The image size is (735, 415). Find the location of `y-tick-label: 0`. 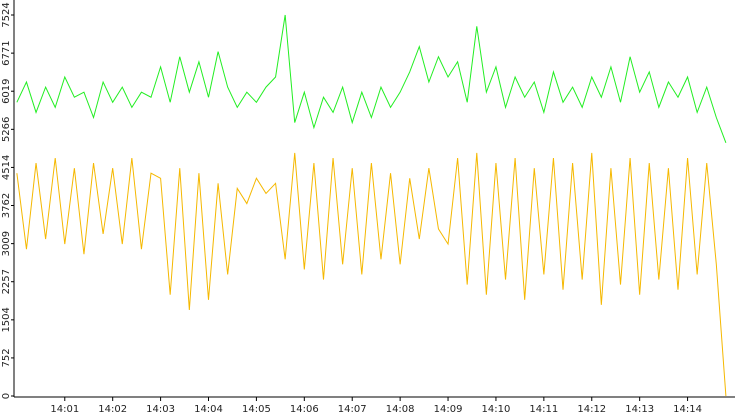

y-tick-label: 0 is located at coordinates (6, 396).